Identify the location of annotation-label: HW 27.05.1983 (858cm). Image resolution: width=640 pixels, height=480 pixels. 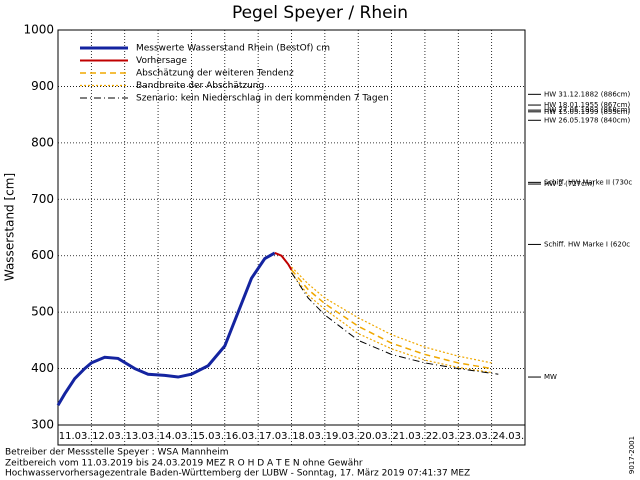
(587, 110).